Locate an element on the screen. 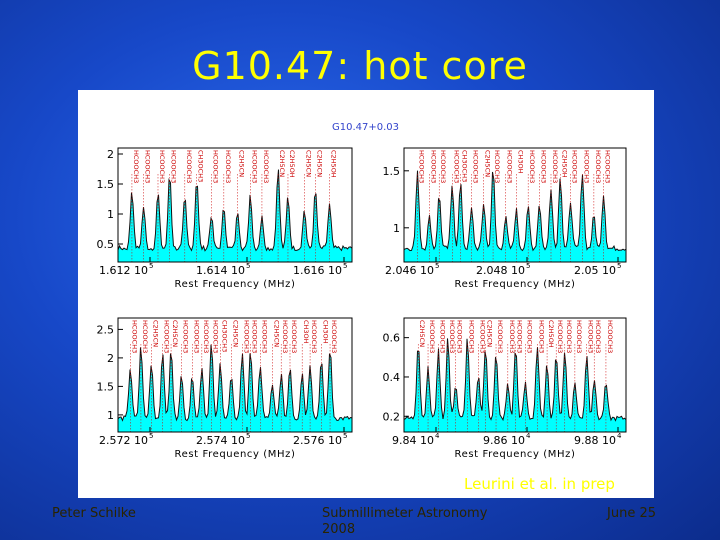 The width and height of the screenshot is (720, 540). y-tick-label: 0.5 is located at coordinates (106, 244).